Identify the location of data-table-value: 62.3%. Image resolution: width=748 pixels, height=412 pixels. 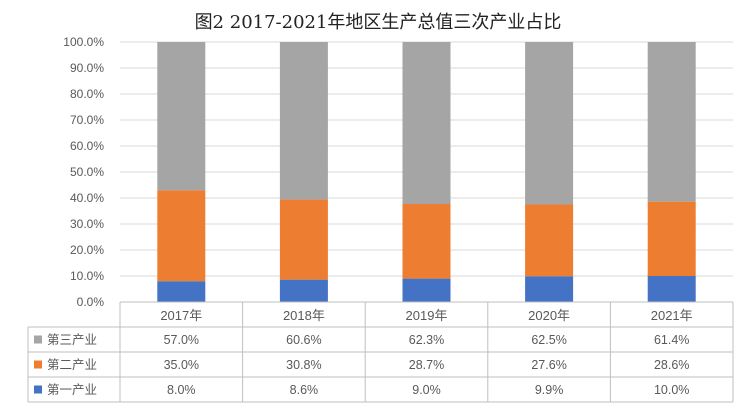
(426, 340).